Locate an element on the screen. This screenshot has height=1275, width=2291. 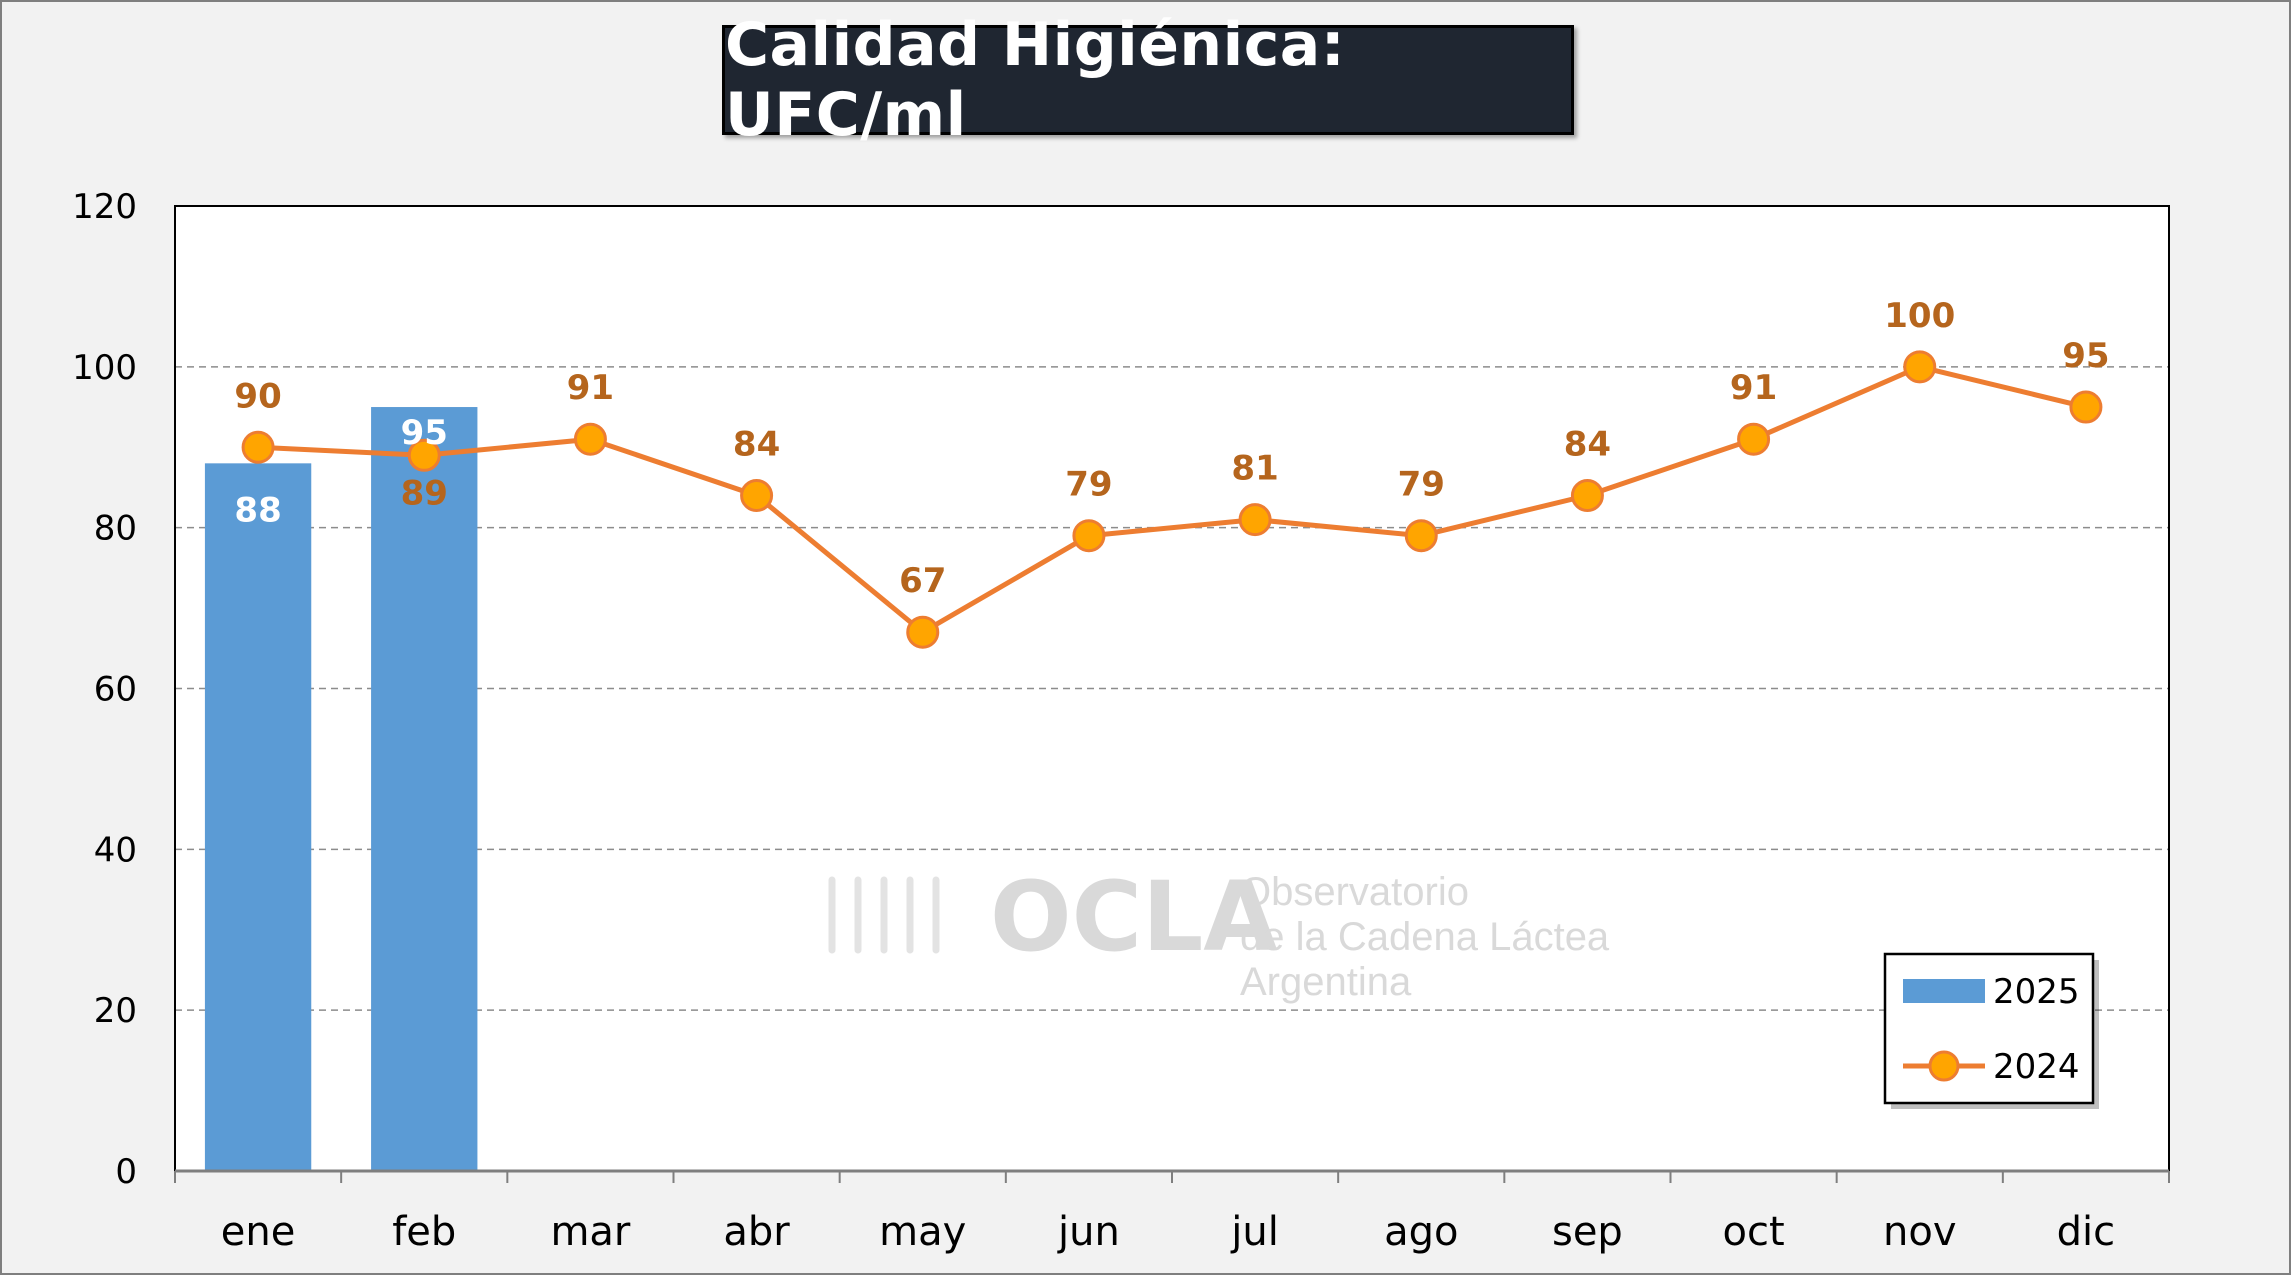
point-label-2024-dic: 95 is located at coordinates (2085, 356).